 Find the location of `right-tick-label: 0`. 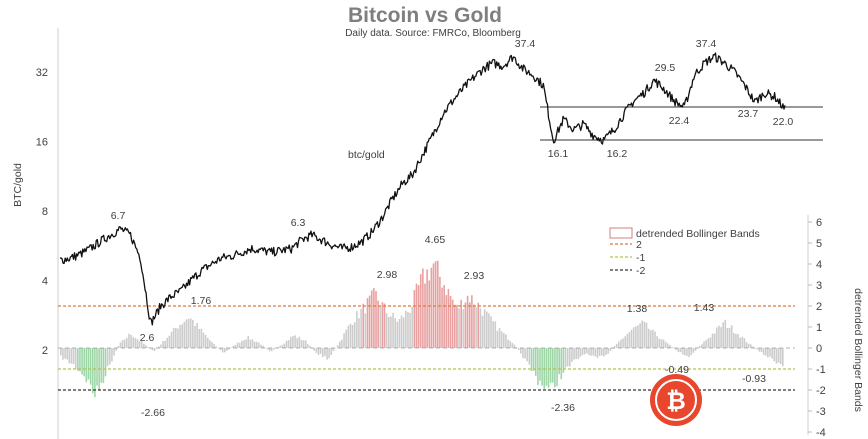

right-tick-label: 0 is located at coordinates (819, 349).